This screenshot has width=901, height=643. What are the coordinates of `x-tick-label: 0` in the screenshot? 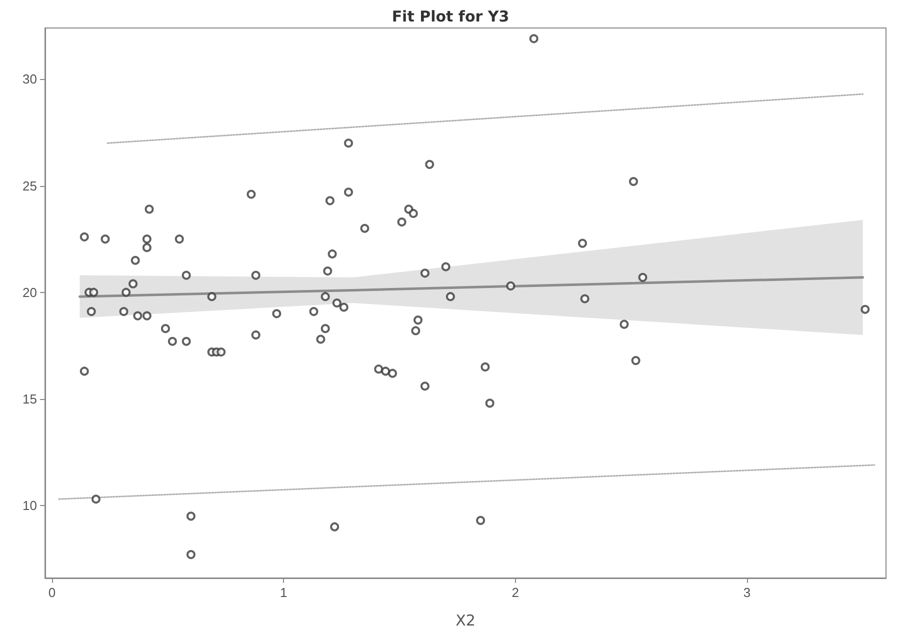 It's located at (52, 592).